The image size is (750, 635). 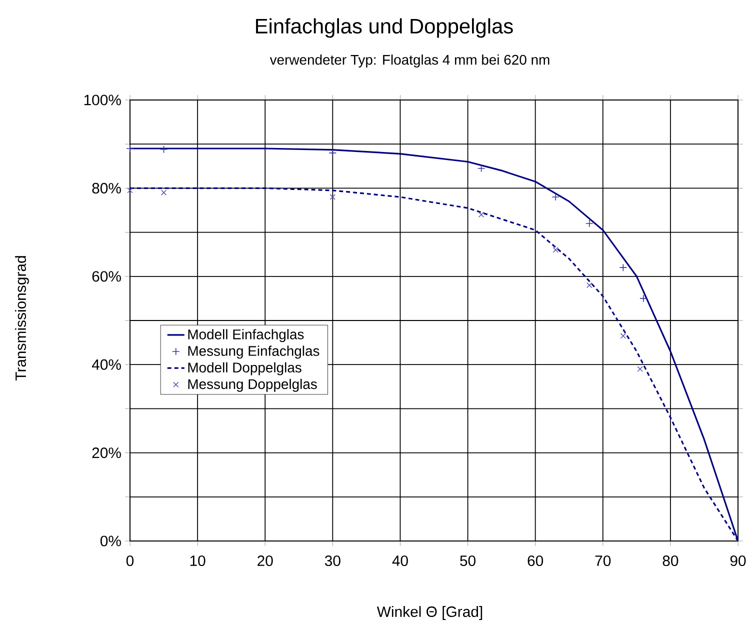 What do you see at coordinates (110, 541) in the screenshot?
I see `y-tick-label: 0%` at bounding box center [110, 541].